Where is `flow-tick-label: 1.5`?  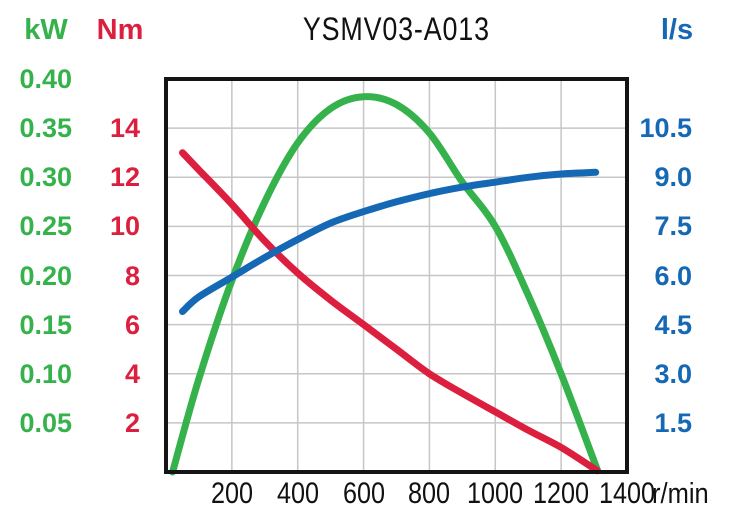 flow-tick-label: 1.5 is located at coordinates (673, 422).